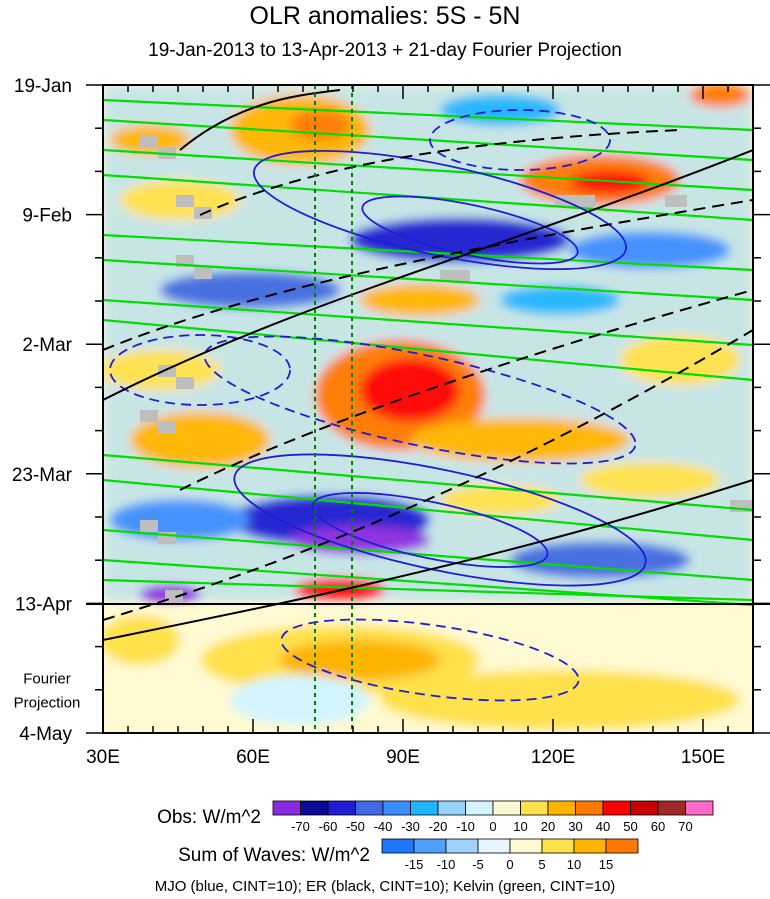 The height and width of the screenshot is (899, 770). What do you see at coordinates (103, 757) in the screenshot?
I see `x-tick-label: 30E` at bounding box center [103, 757].